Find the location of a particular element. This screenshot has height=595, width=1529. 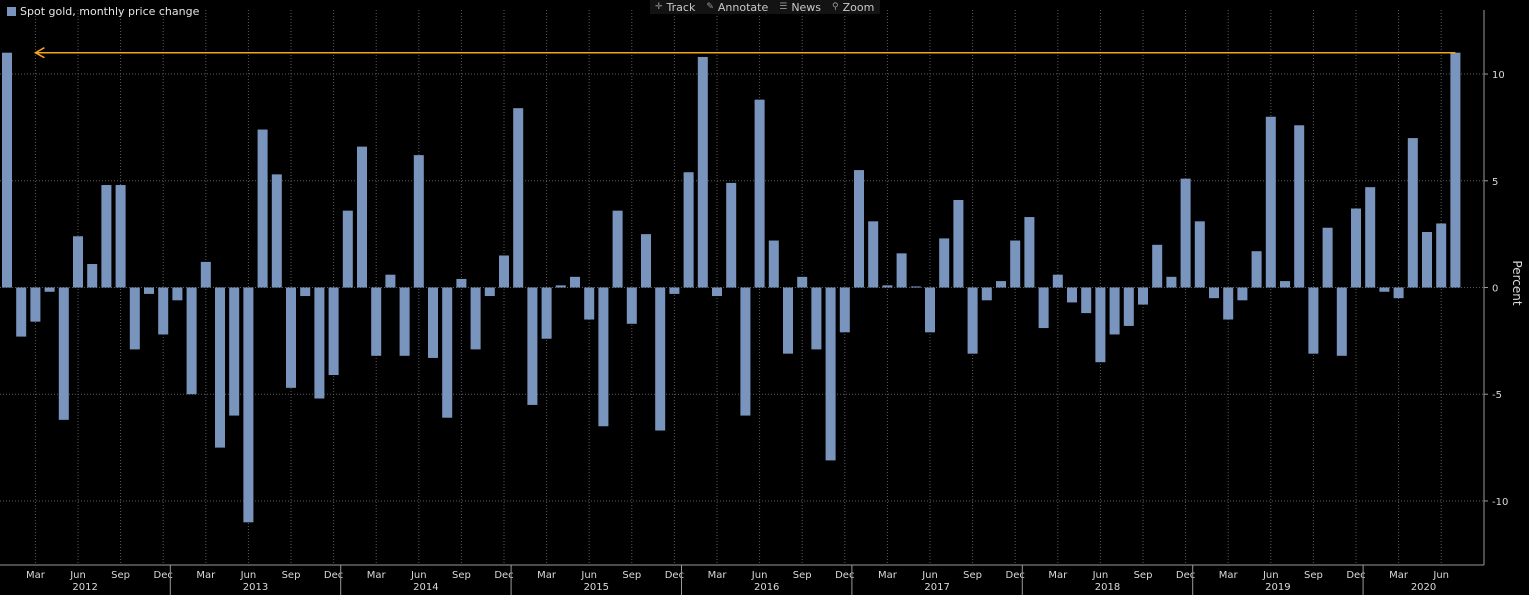

y-axis-label: Percent is located at coordinates (1517, 282).